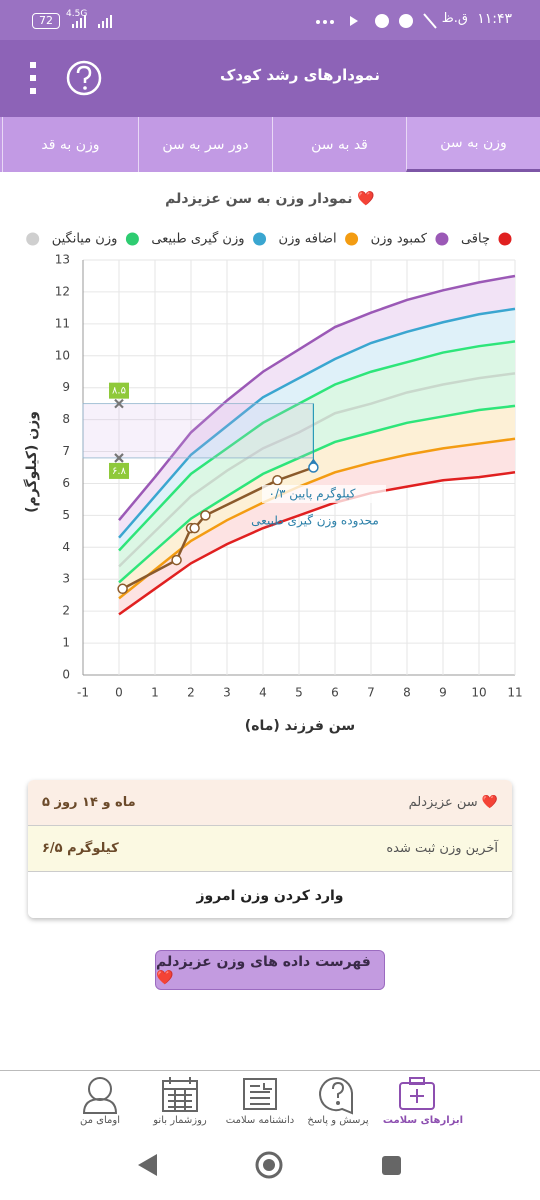 Image resolution: width=540 pixels, height=1200 pixels. Describe the element at coordinates (442, 848) in the screenshot. I see `info-key: آخرین وزن ثبت شده` at that location.